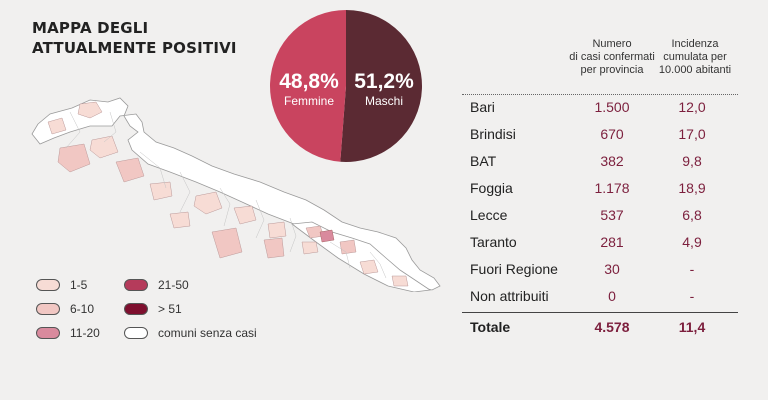 The width and height of the screenshot is (768, 400). I want to click on header-line: di casi confermati, so click(612, 57).